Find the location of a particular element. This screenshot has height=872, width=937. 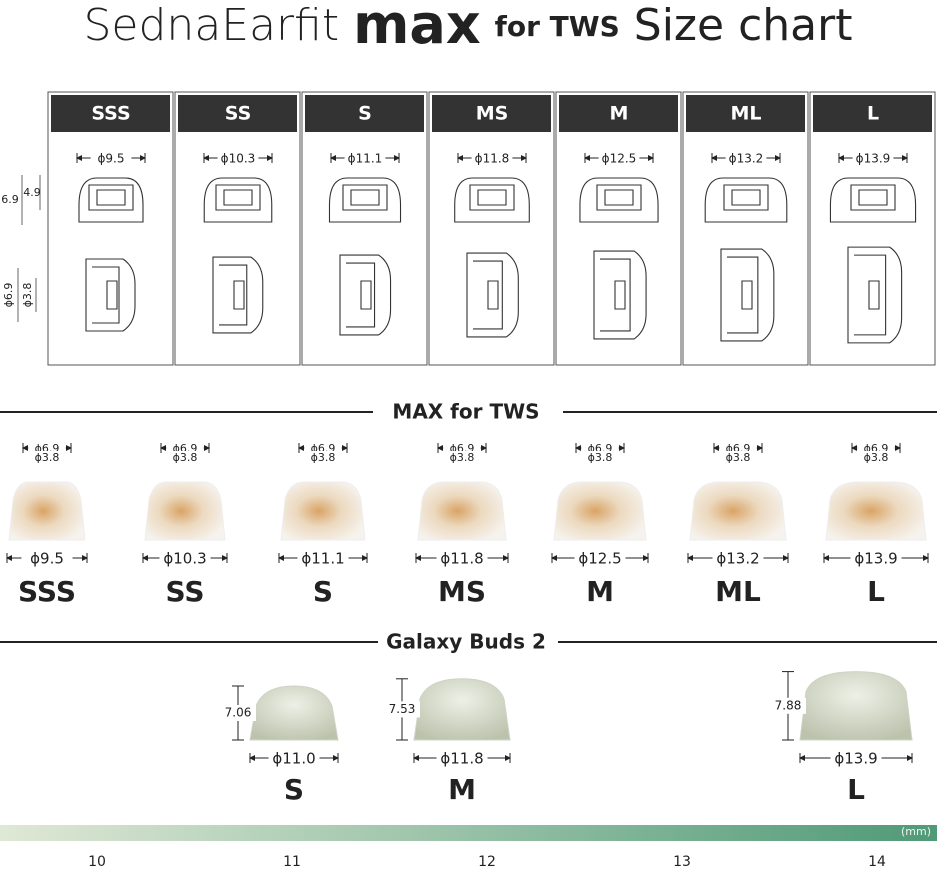

title-brand: SednaEarfit is located at coordinates (212, 25).